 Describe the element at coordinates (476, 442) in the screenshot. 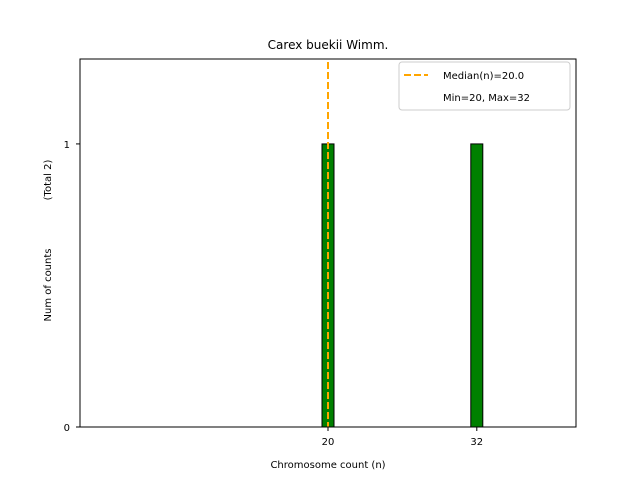

I see `x-tick-label-32: 32` at that location.